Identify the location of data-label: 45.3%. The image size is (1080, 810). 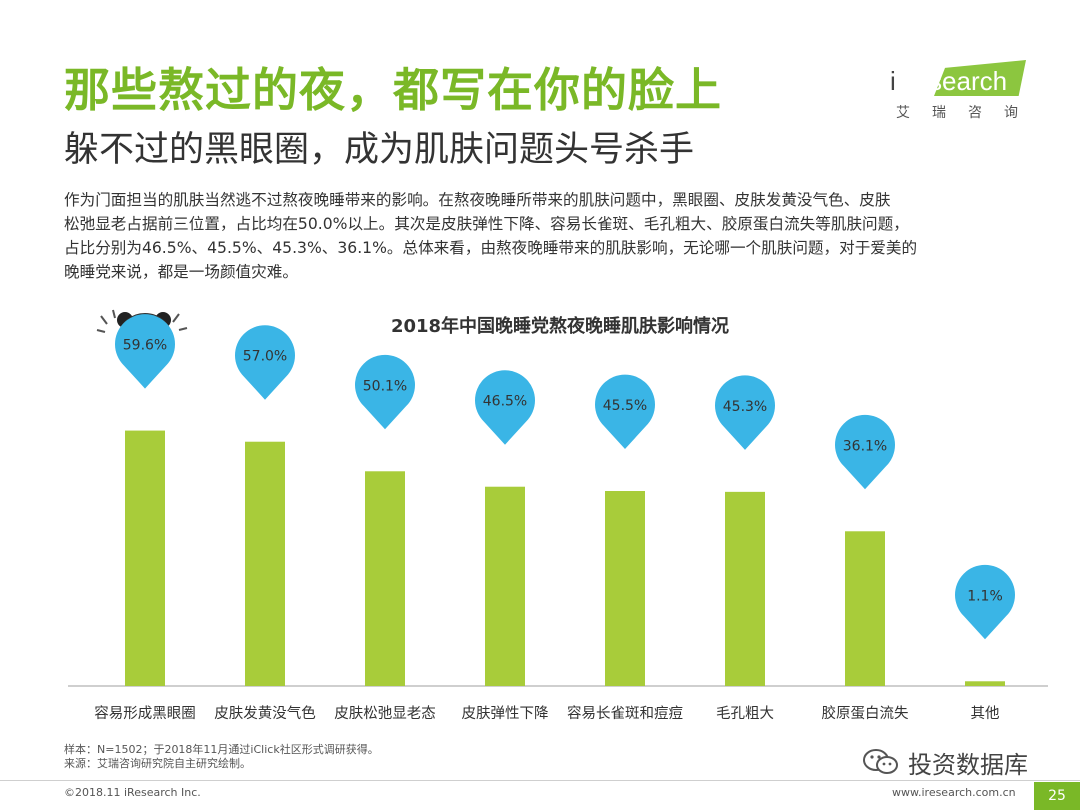
(745, 407).